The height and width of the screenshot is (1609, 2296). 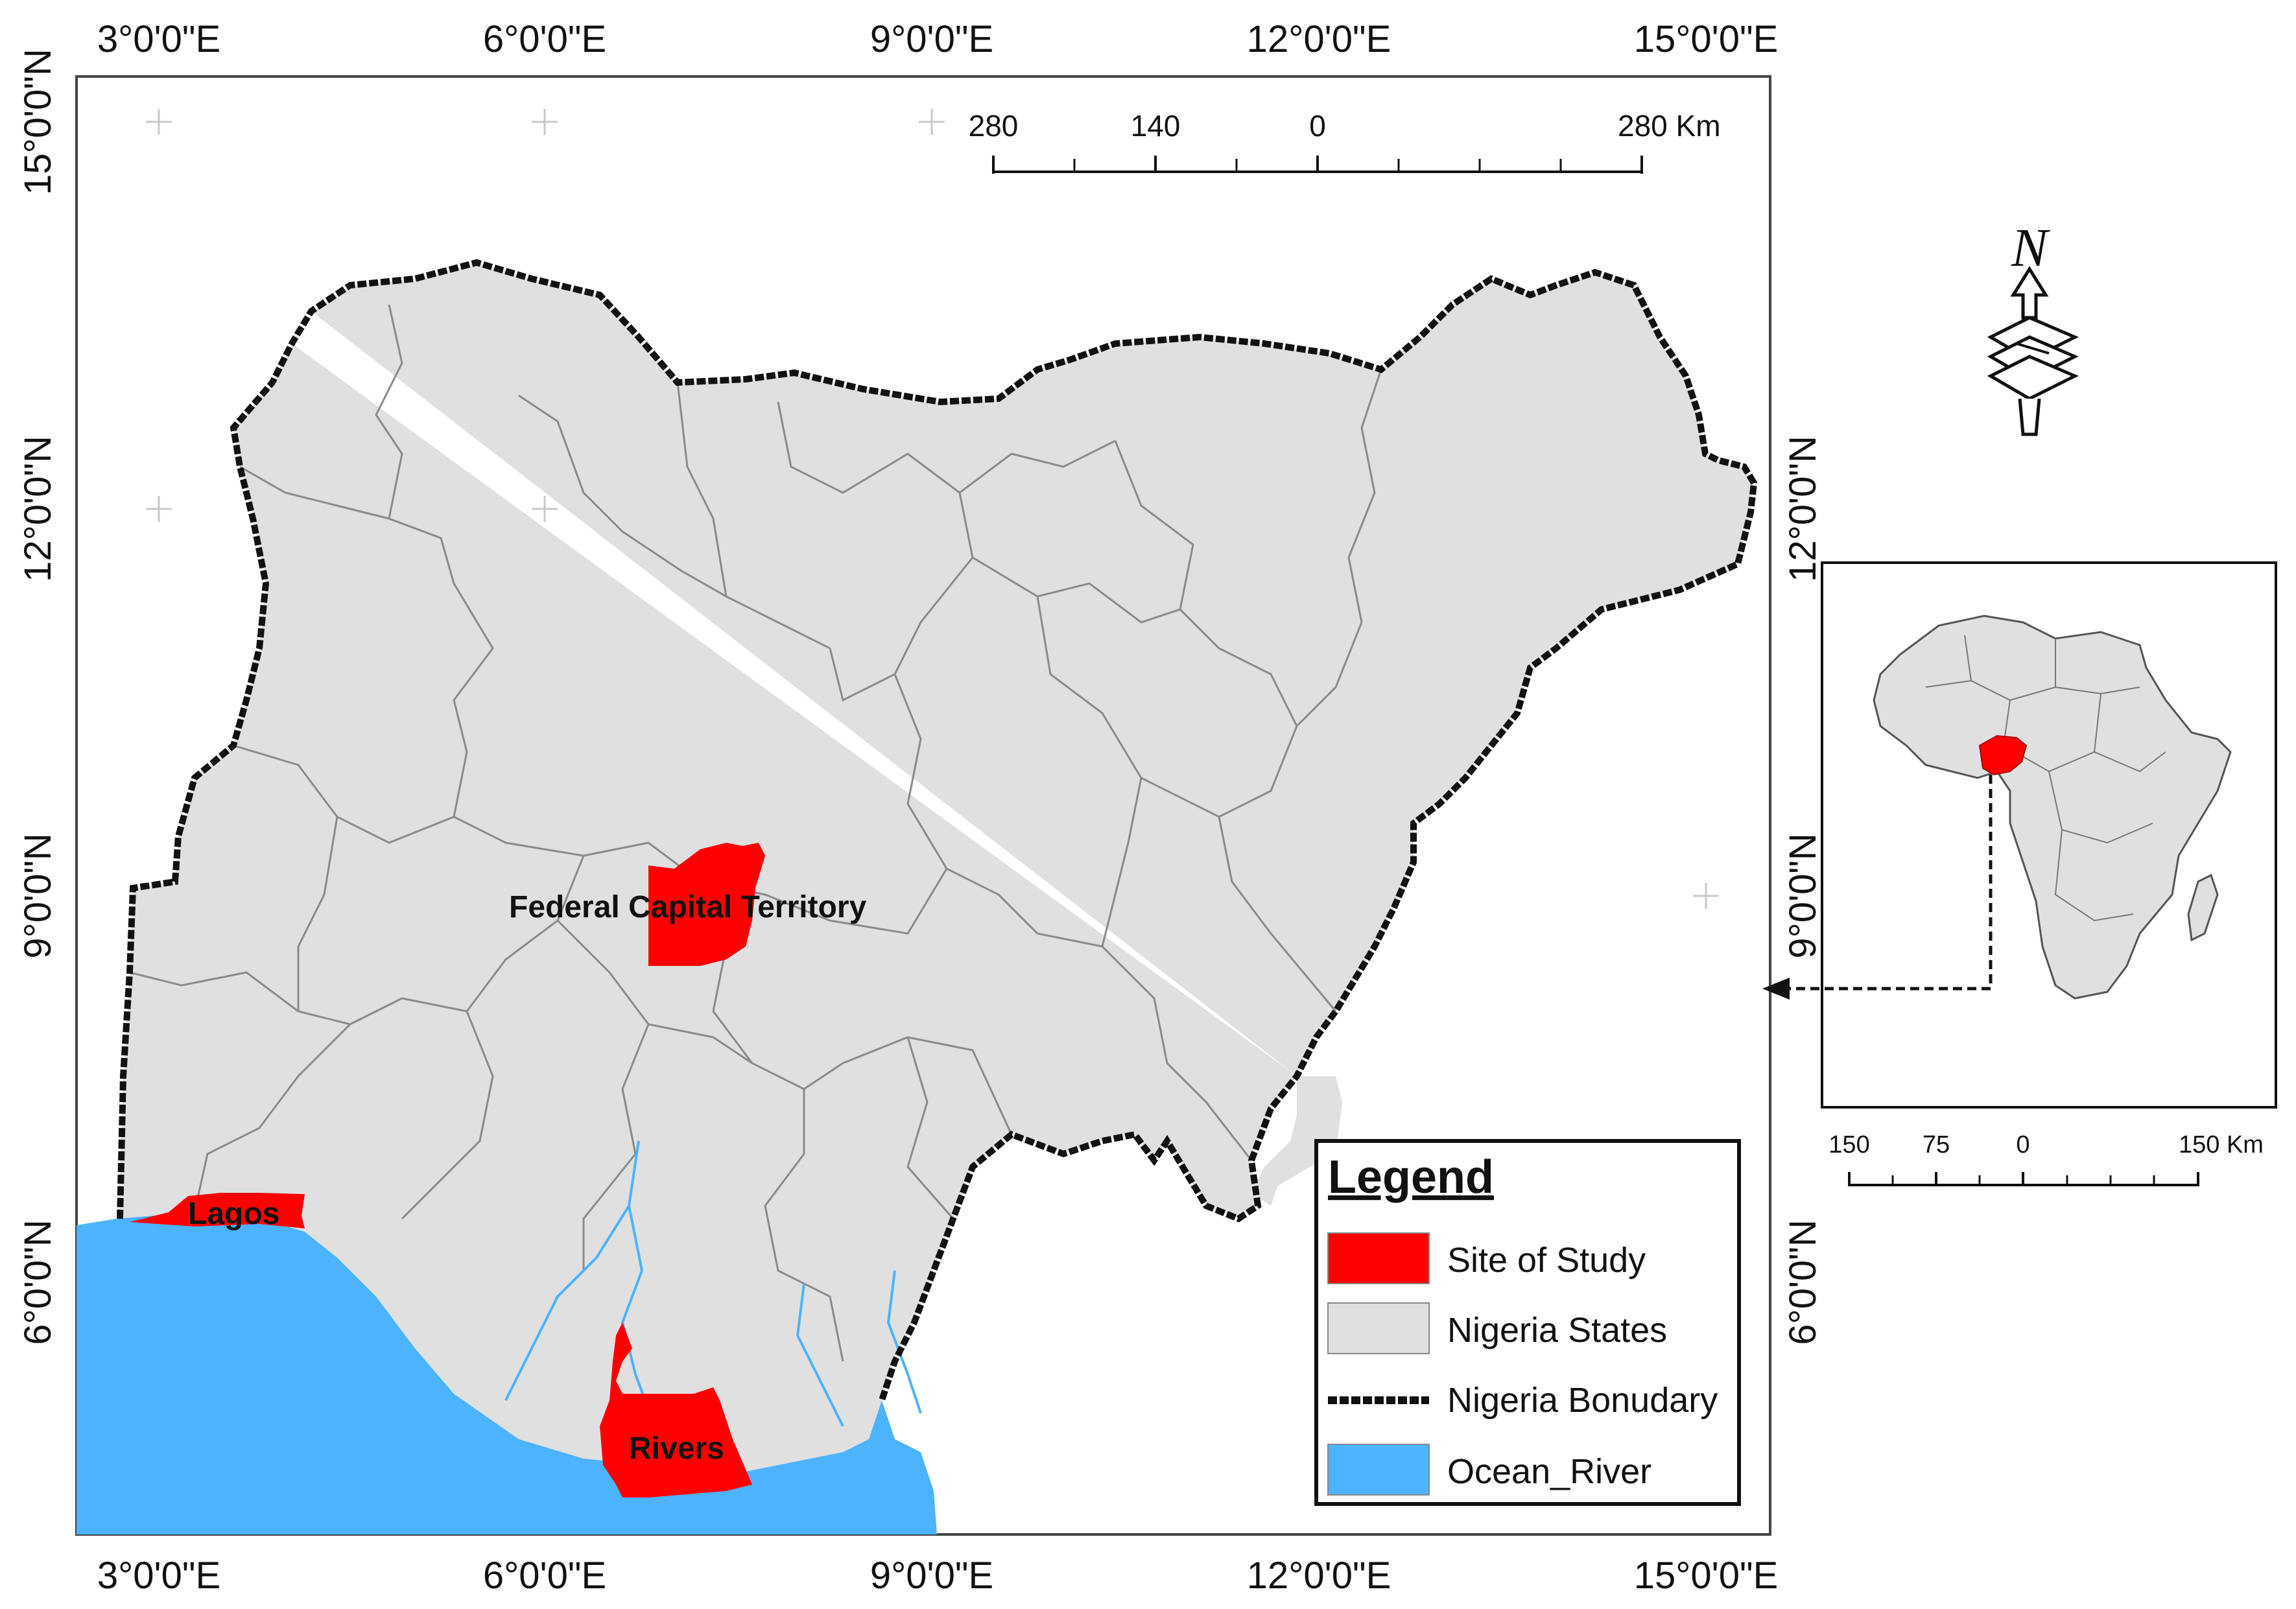 What do you see at coordinates (38, 1282) in the screenshot?
I see `lat-label-left: 6°0'0"N` at bounding box center [38, 1282].